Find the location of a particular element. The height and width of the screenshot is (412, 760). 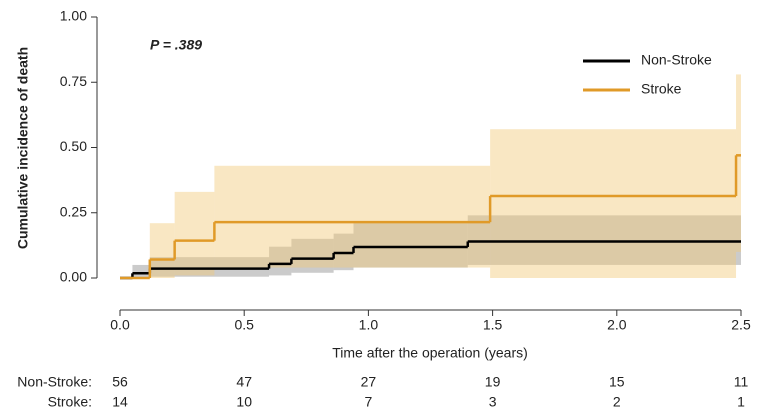

y-tick-label: 0.25 is located at coordinates (73, 211).